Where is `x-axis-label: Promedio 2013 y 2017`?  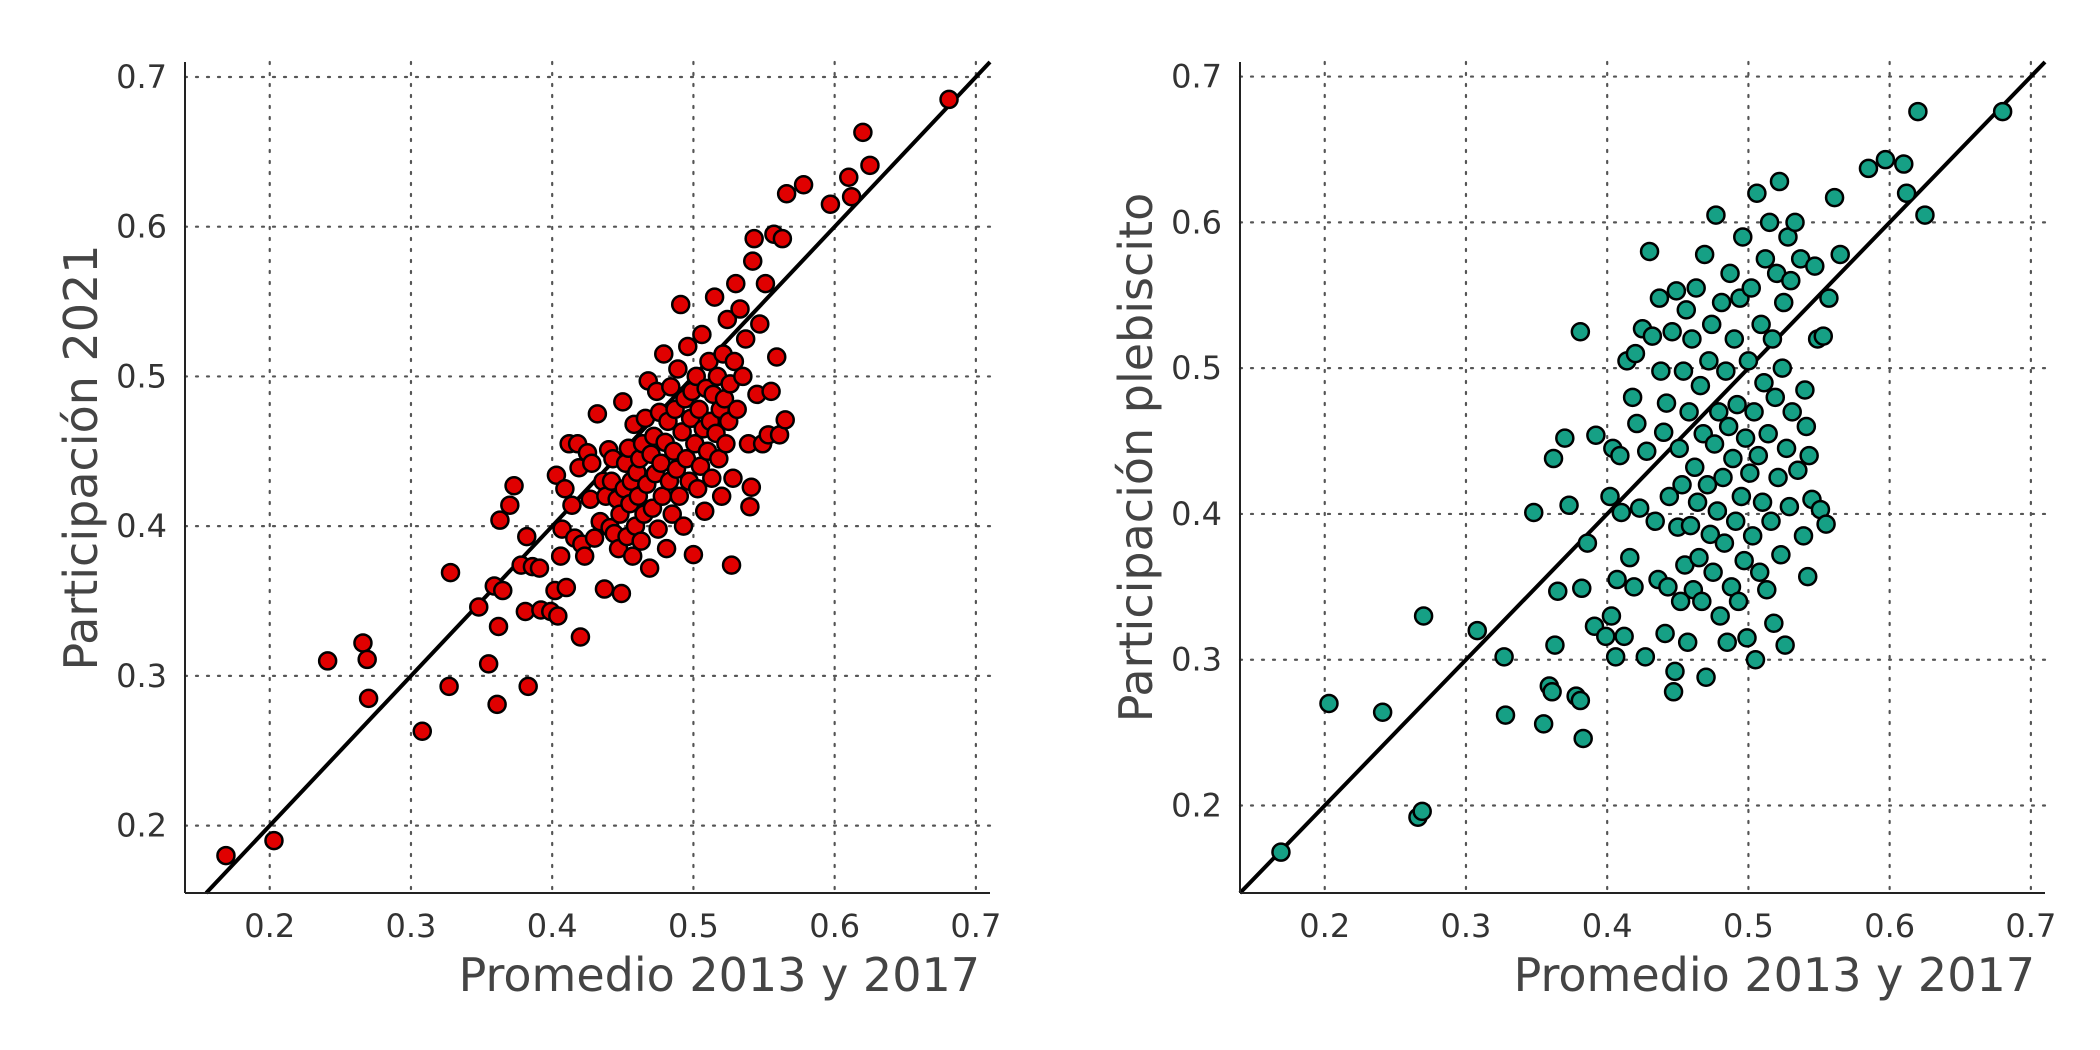
x-axis-label: Promedio 2013 y 2017 is located at coordinates (719, 975).